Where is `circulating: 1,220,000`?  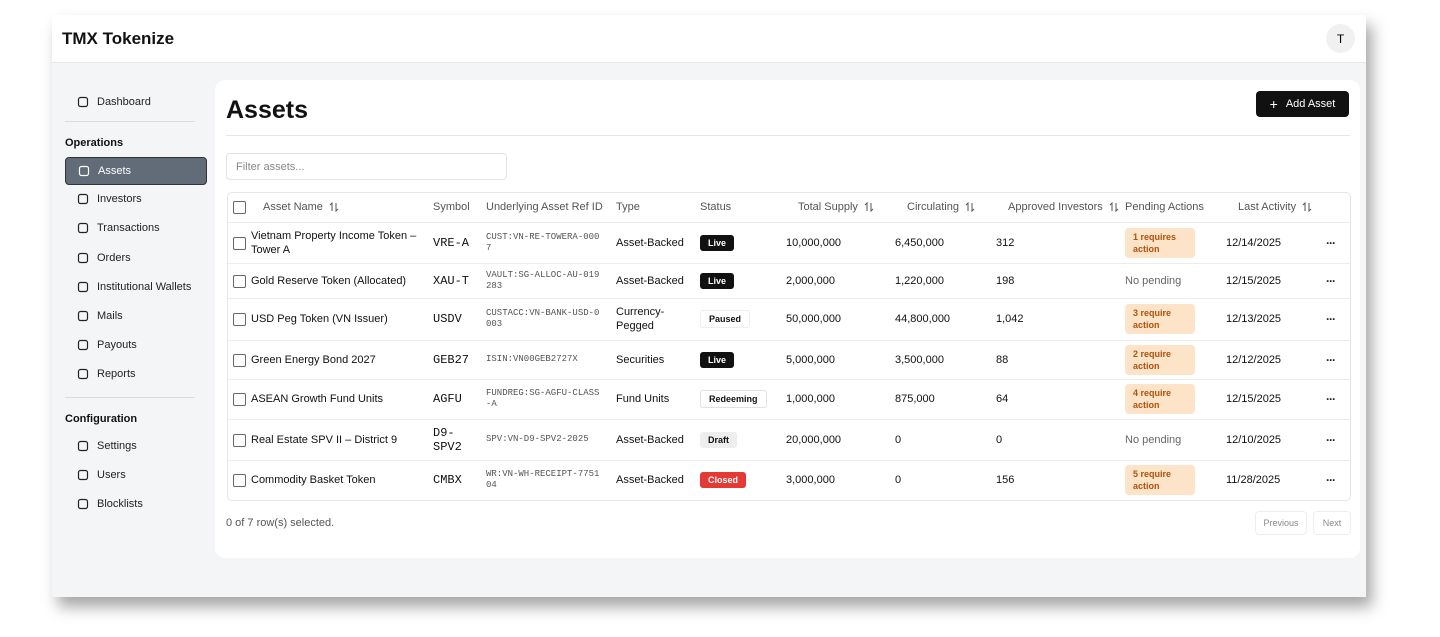
circulating: 1,220,000 is located at coordinates (919, 280).